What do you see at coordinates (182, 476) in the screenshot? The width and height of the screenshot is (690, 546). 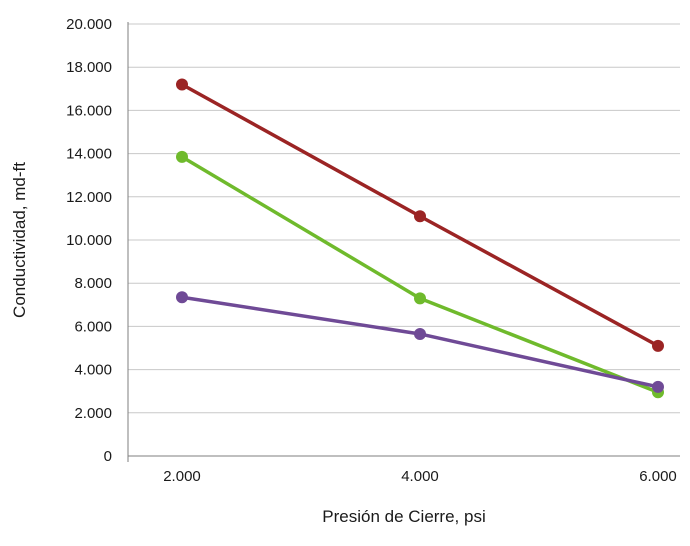 I see `x-tick-label: 2.000` at bounding box center [182, 476].